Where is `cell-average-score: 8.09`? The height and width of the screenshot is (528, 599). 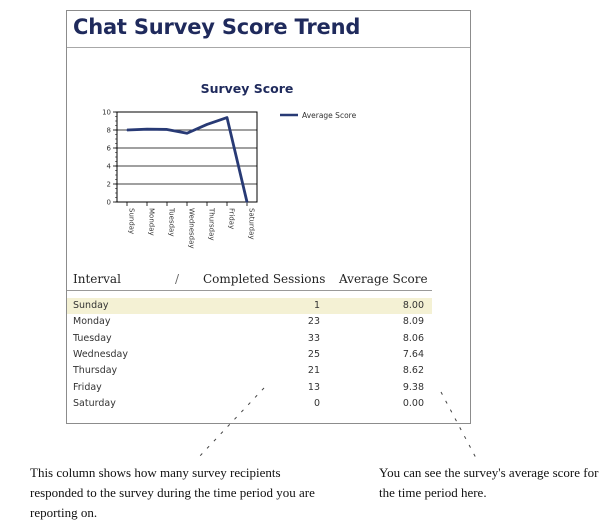 cell-average-score: 8.09 is located at coordinates (413, 322).